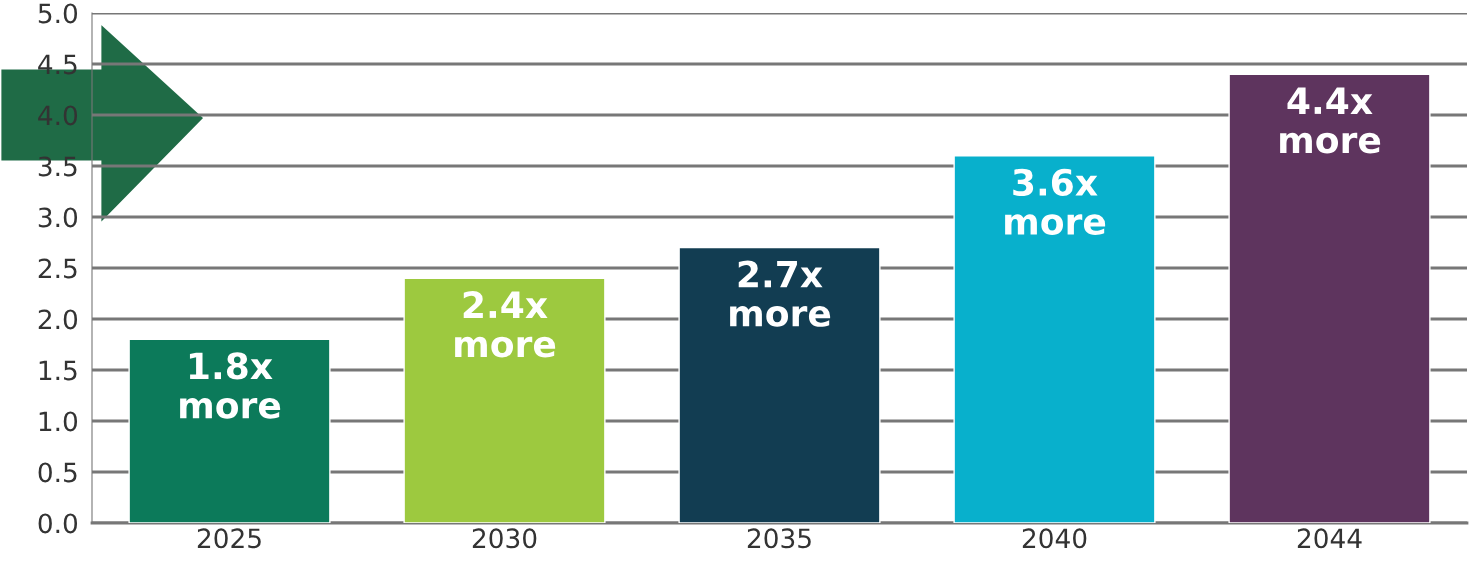  I want to click on text: 2.5, so click(57, 268).